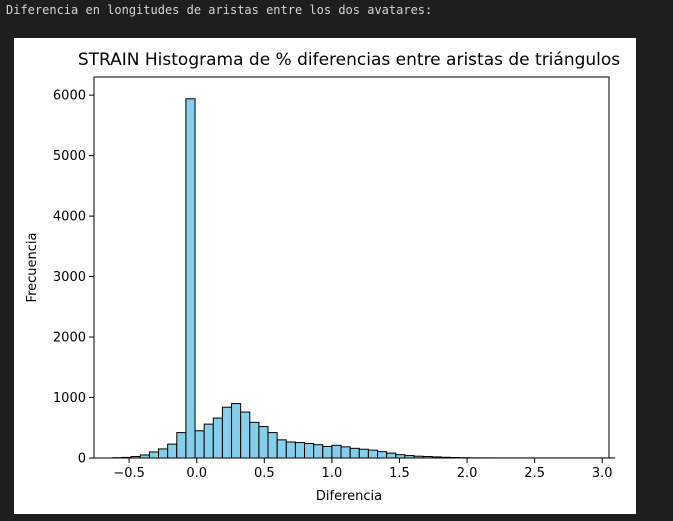 The width and height of the screenshot is (673, 521). What do you see at coordinates (69, 217) in the screenshot?
I see `y-tick-label: 4000` at bounding box center [69, 217].